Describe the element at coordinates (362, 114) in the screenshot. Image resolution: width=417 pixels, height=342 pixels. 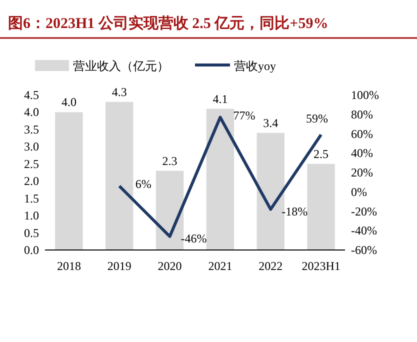
I see `y2-tick-label: 80%` at that location.